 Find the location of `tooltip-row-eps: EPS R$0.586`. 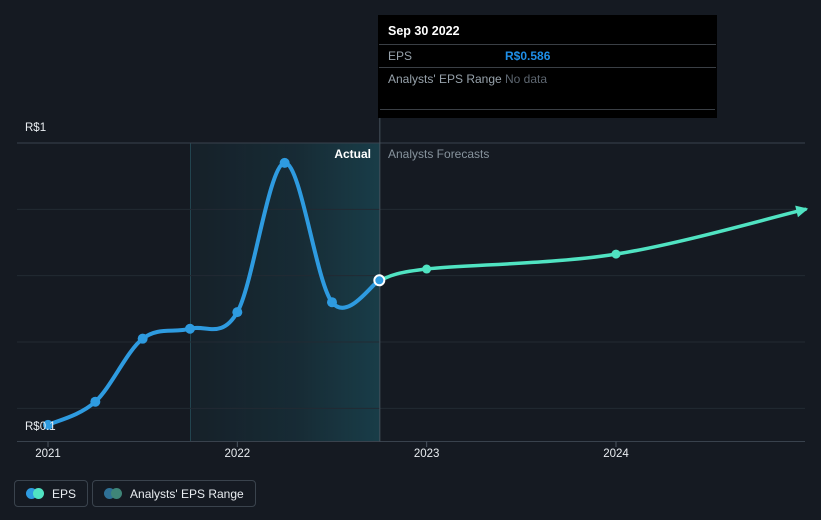

tooltip-row-eps: EPS R$0.586 is located at coordinates (547, 56).